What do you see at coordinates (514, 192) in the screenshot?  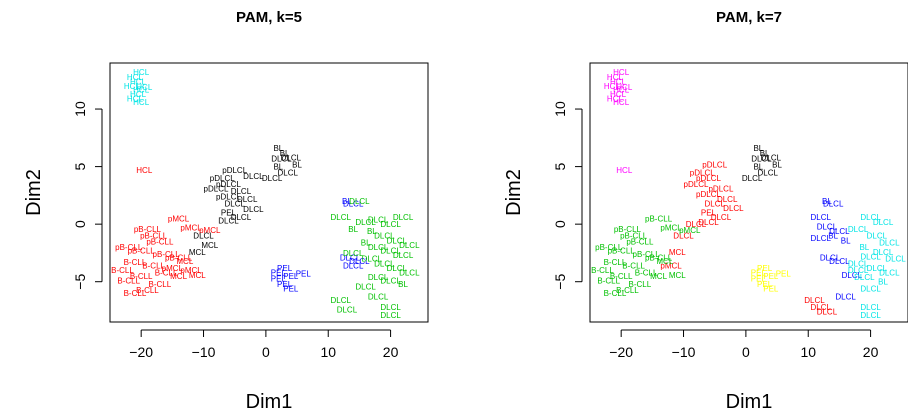 I see `y-axis-label: Dim2` at bounding box center [514, 192].